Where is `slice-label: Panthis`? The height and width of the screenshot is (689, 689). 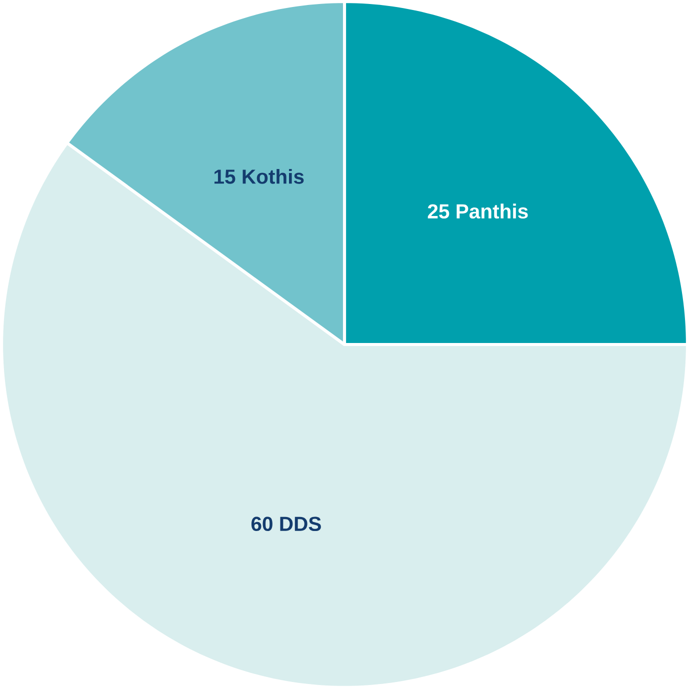
slice-label: Panthis is located at coordinates (492, 211).